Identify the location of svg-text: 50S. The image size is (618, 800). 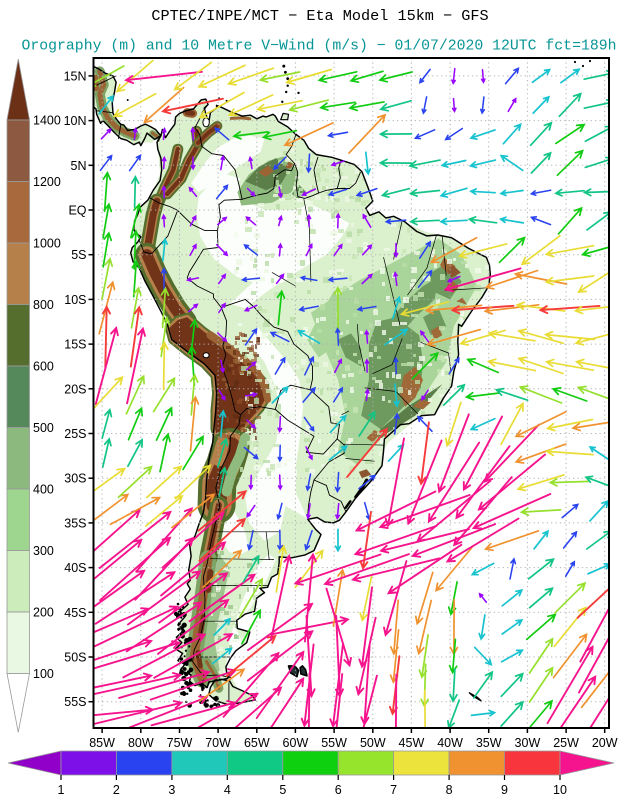
(75, 658).